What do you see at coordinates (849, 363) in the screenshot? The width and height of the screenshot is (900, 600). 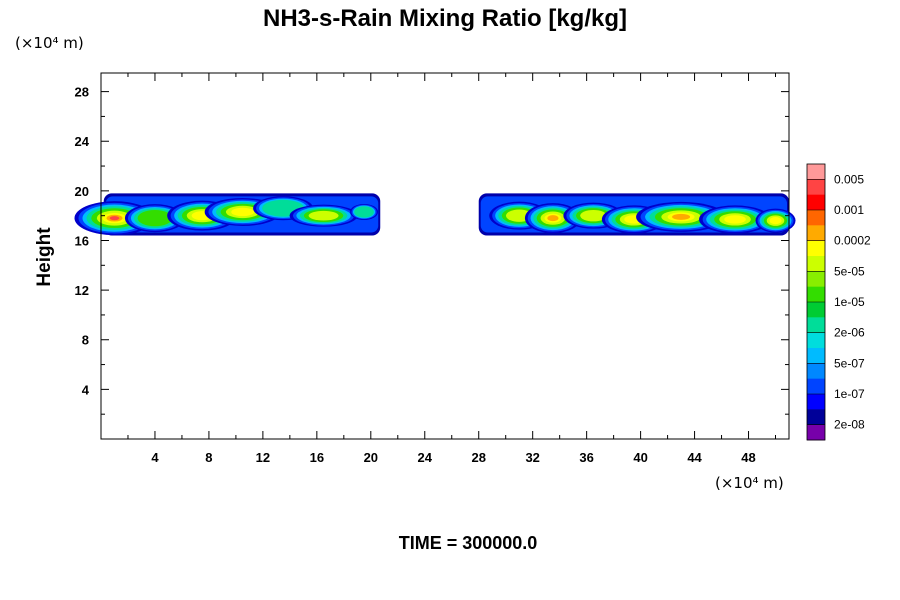 I see `colorbar-label: 5e-07` at bounding box center [849, 363].